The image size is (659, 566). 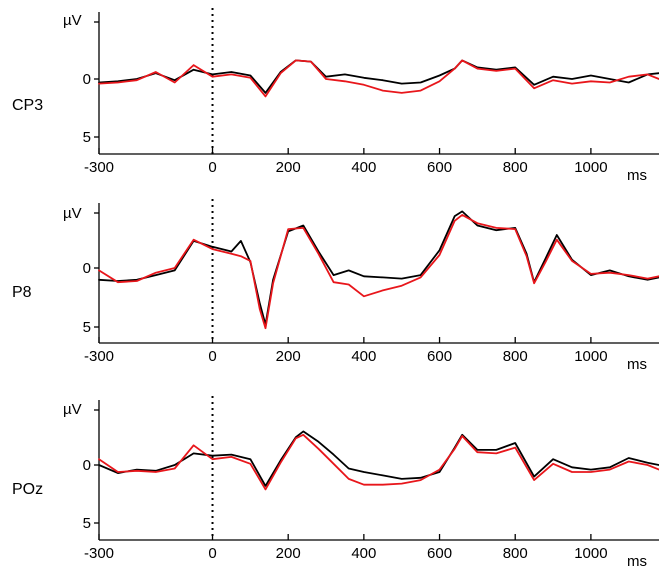 I want to click on channel-label: CP3, so click(x=27, y=105).